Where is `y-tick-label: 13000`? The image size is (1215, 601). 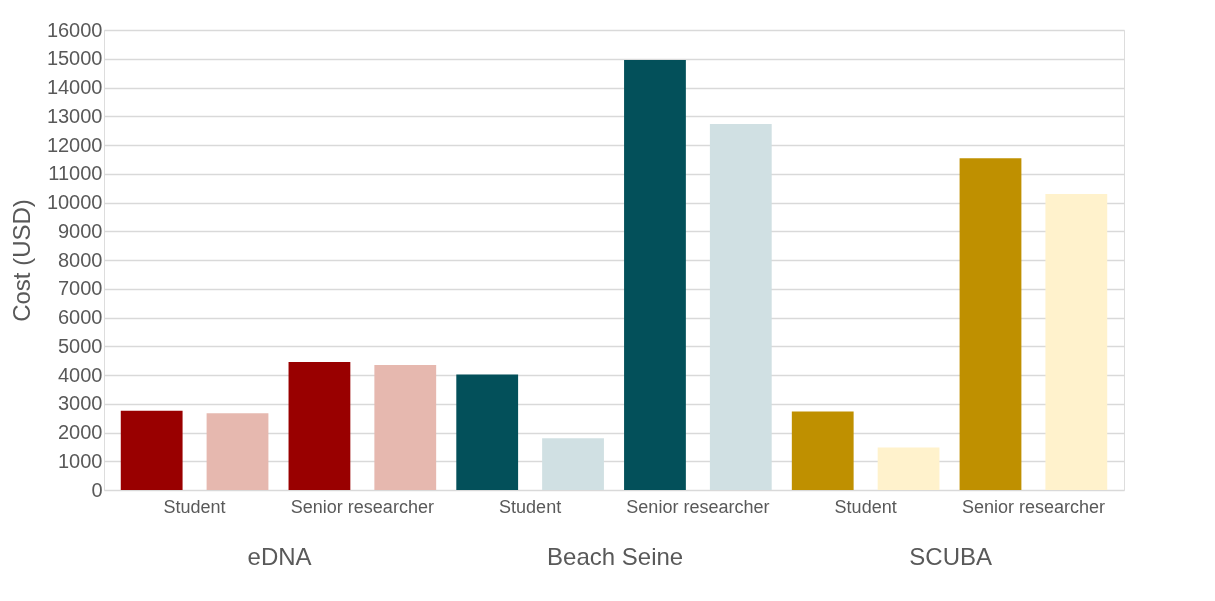
y-tick-label: 13000 is located at coordinates (74, 115).